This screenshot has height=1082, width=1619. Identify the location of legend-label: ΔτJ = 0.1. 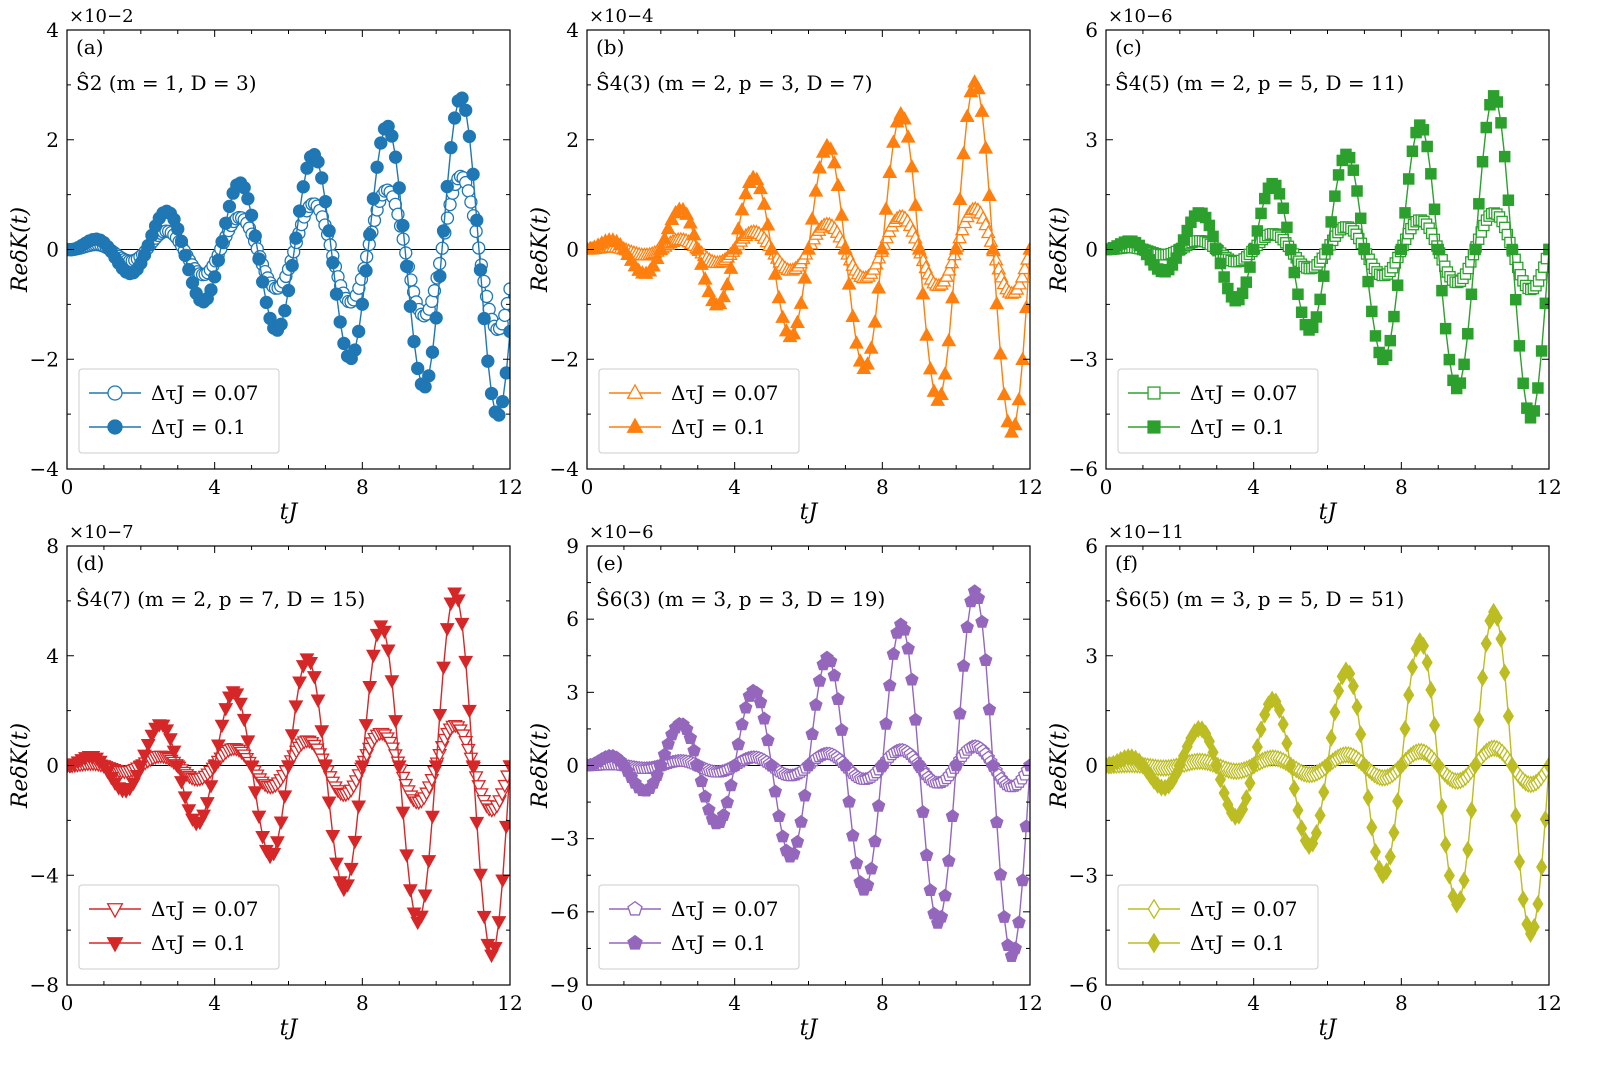
(198, 427).